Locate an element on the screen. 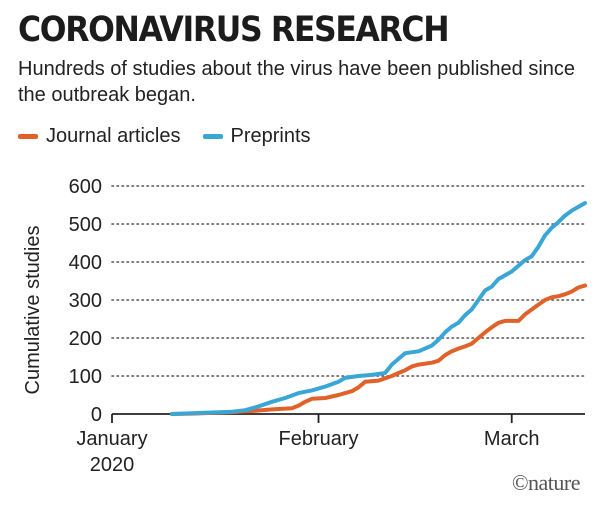 The width and height of the screenshot is (600, 510). legend-label-preprints: Preprints is located at coordinates (270, 136).